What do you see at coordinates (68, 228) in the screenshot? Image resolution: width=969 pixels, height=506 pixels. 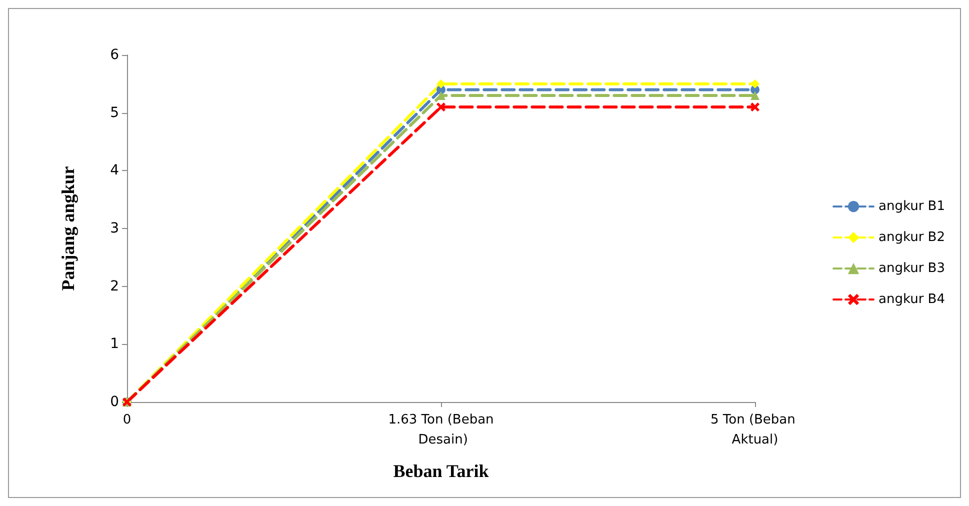 I see `y-axis-title: Panjang angkur` at bounding box center [68, 228].